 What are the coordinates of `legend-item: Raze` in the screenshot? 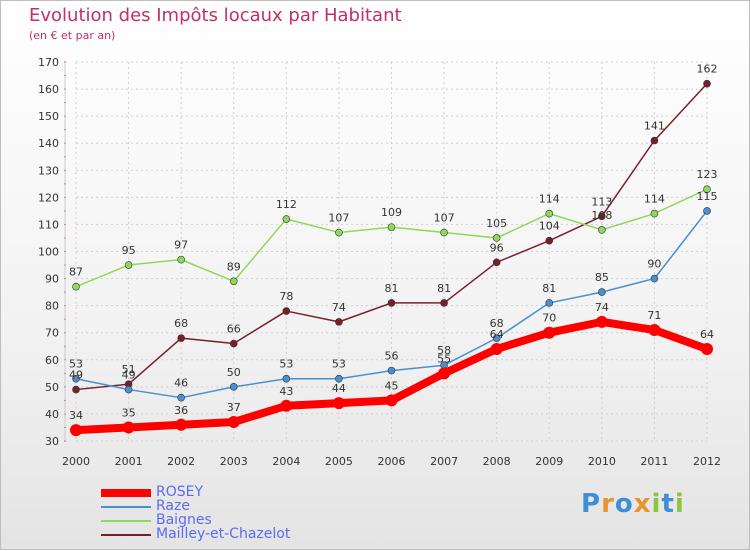 It's located at (231, 506).